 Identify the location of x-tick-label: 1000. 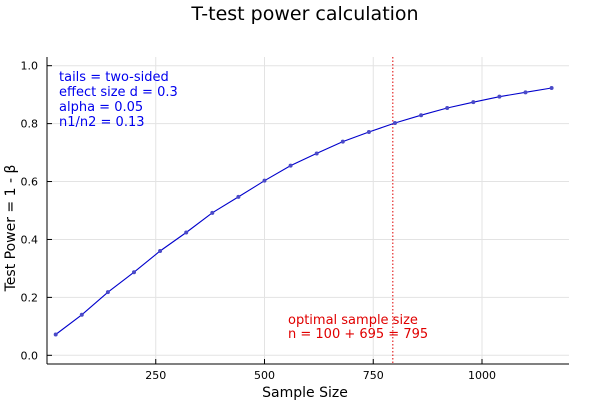
(482, 375).